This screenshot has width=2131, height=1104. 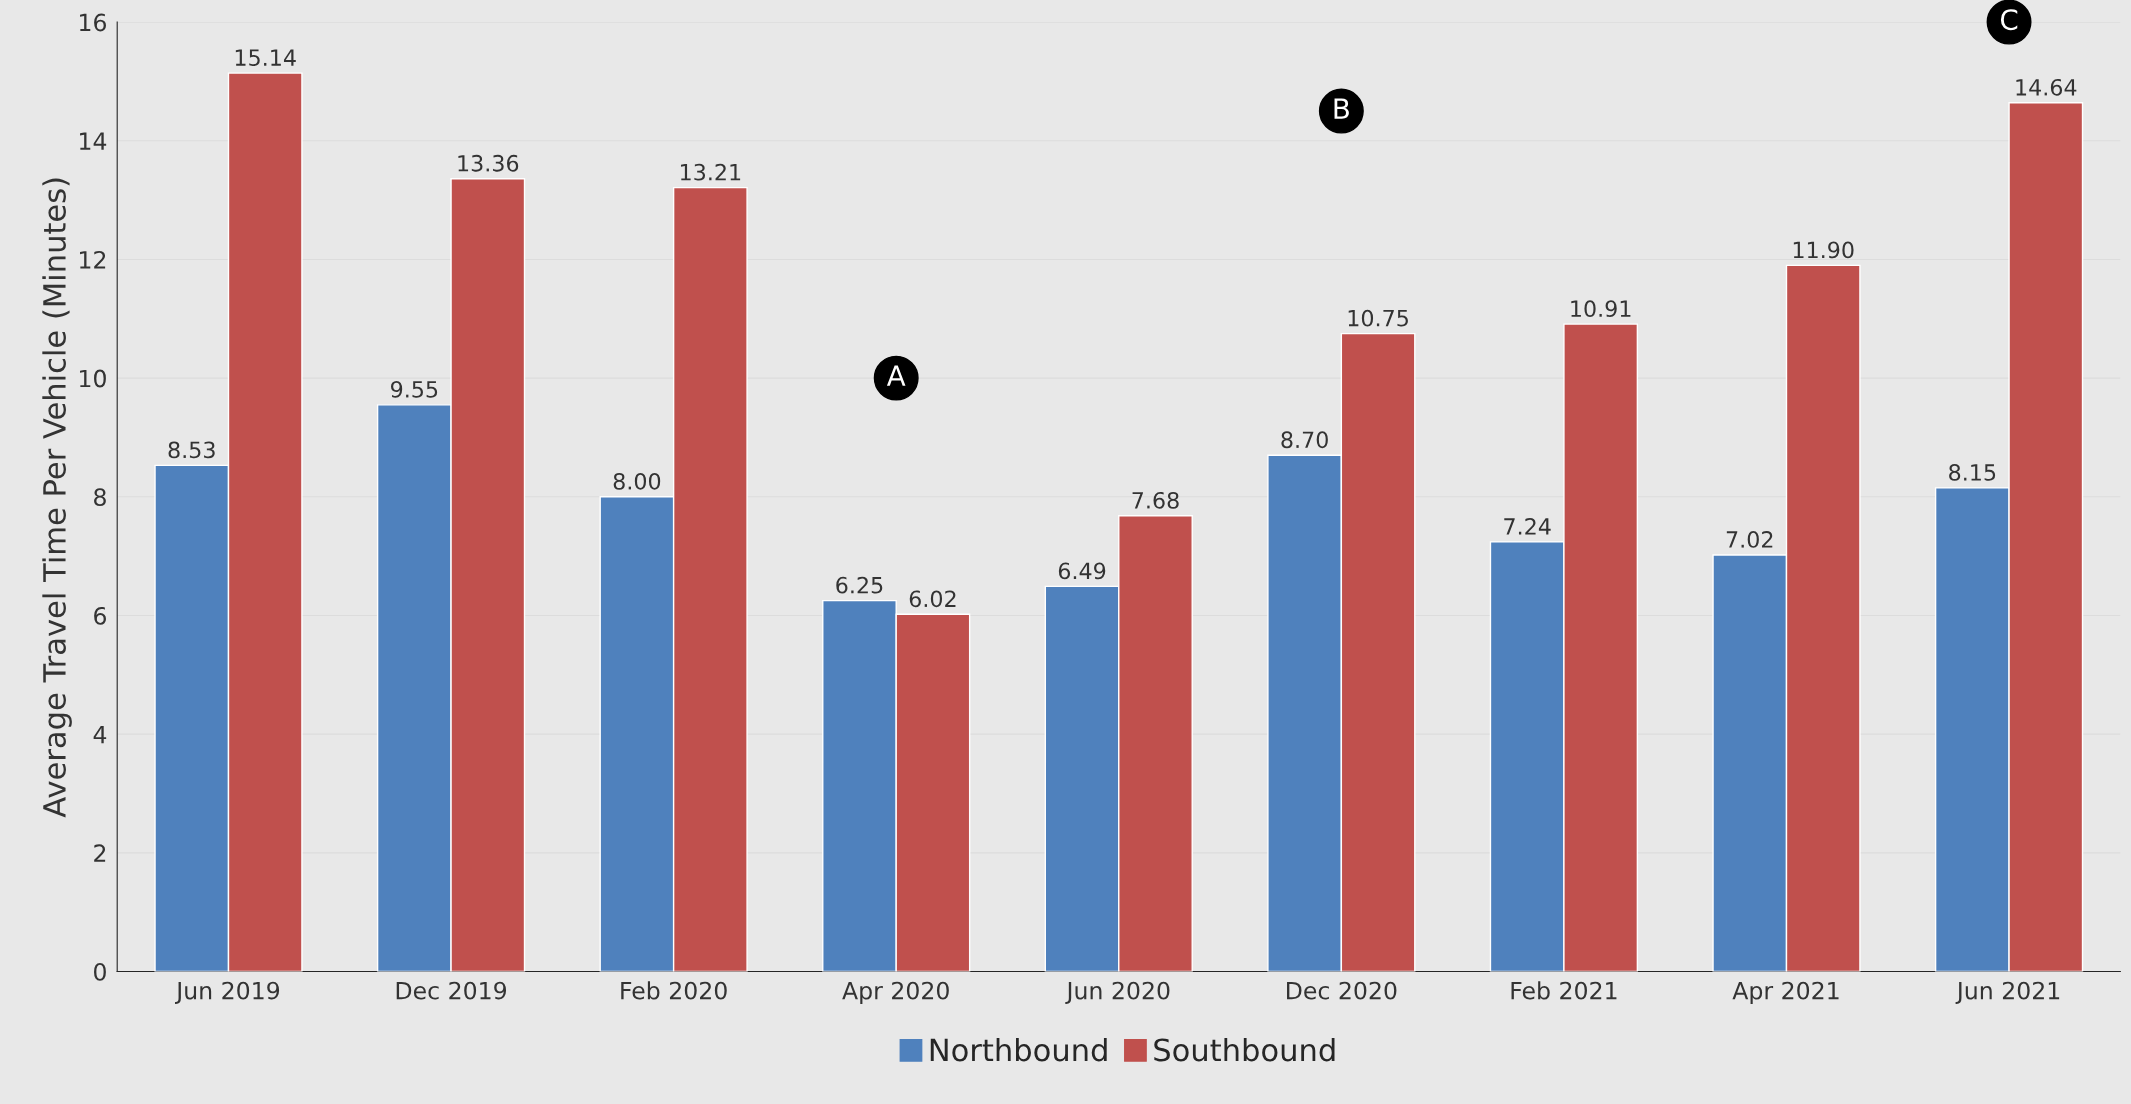 What do you see at coordinates (100, 853) in the screenshot?
I see `y-tick-label: 2` at bounding box center [100, 853].